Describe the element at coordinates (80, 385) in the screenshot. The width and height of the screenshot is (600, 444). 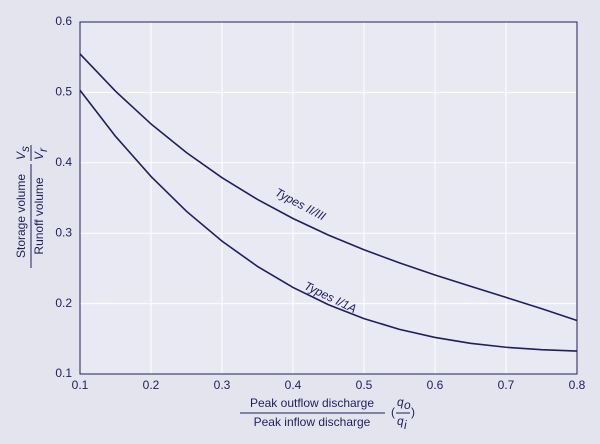
I see `x-tick-label: 0.1` at that location.